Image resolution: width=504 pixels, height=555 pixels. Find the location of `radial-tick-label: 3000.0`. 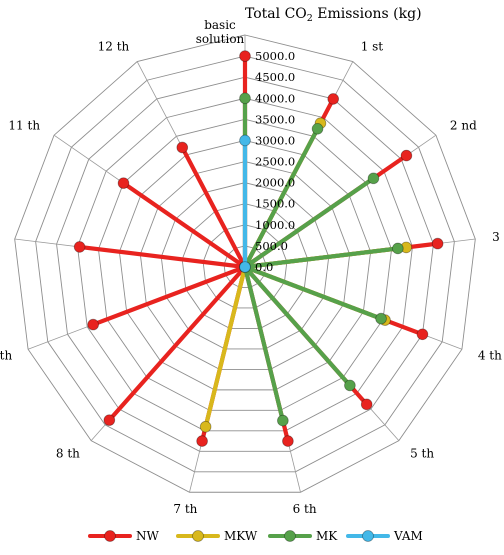

radial-tick-label: 3000.0 is located at coordinates (275, 140).